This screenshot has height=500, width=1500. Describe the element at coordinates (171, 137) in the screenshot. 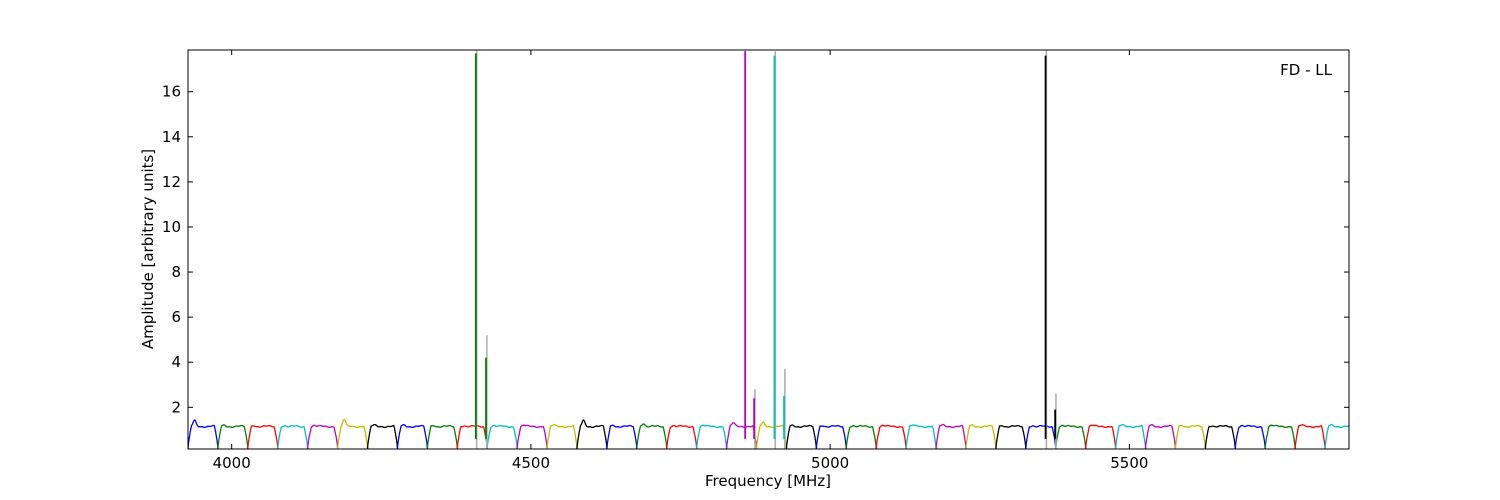

I see `y-tick-label: 14` at that location.